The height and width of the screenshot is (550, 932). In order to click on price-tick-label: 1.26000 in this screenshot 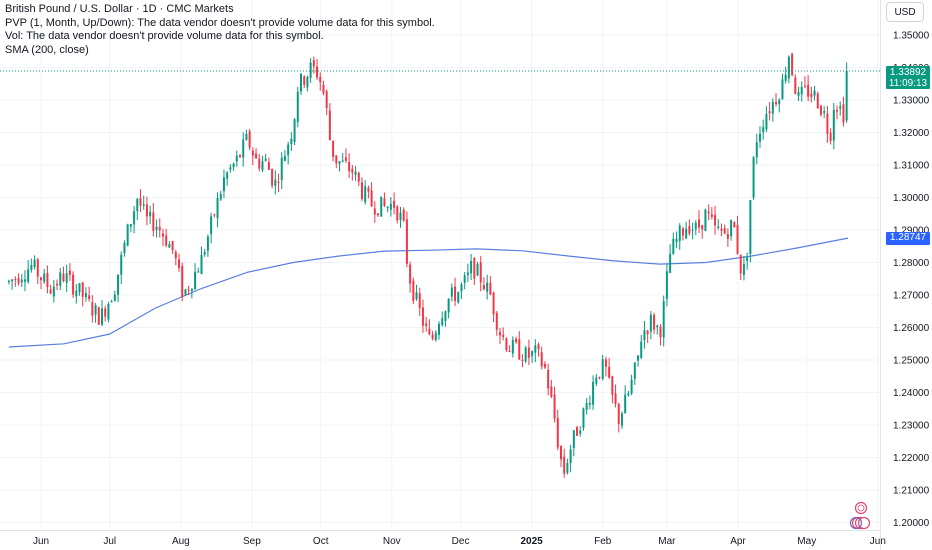, I will do `click(911, 328)`.